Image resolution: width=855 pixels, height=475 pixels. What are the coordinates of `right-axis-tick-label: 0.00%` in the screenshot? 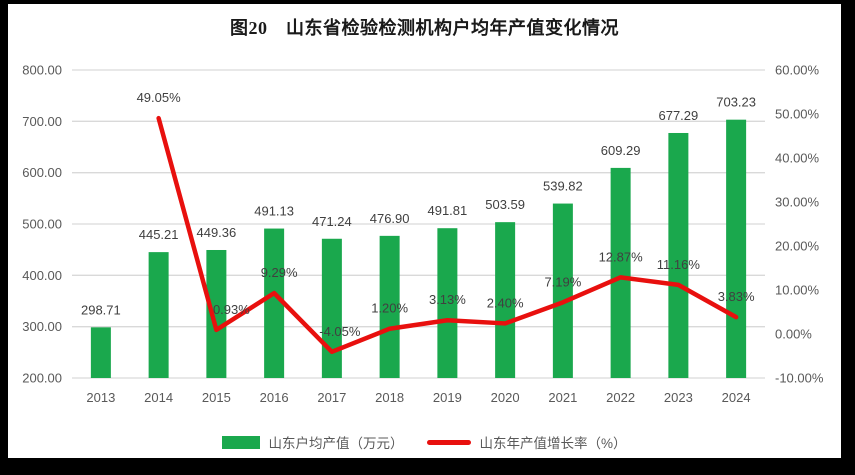 It's located at (793, 334).